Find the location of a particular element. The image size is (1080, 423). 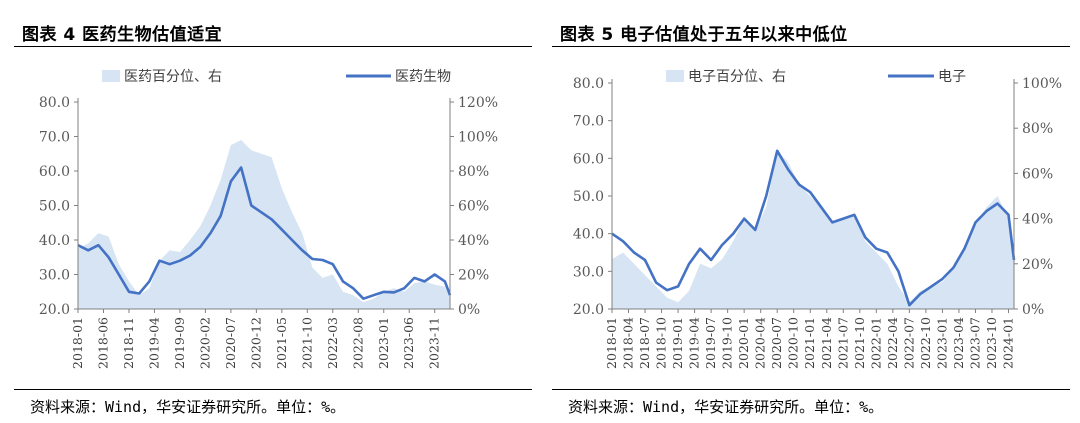

x-tick-label: 2023-10 is located at coordinates (991, 343).